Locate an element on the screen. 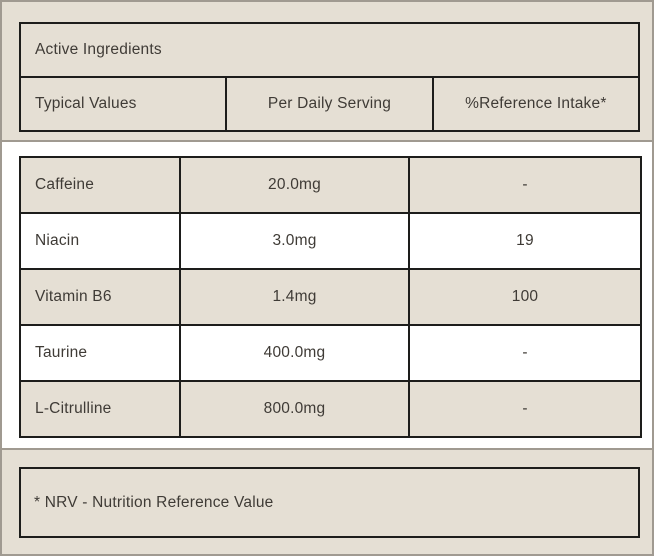 This screenshot has width=656, height=560. nrv-footnote-box: * NRV - Nutrition Reference Value is located at coordinates (329, 502).